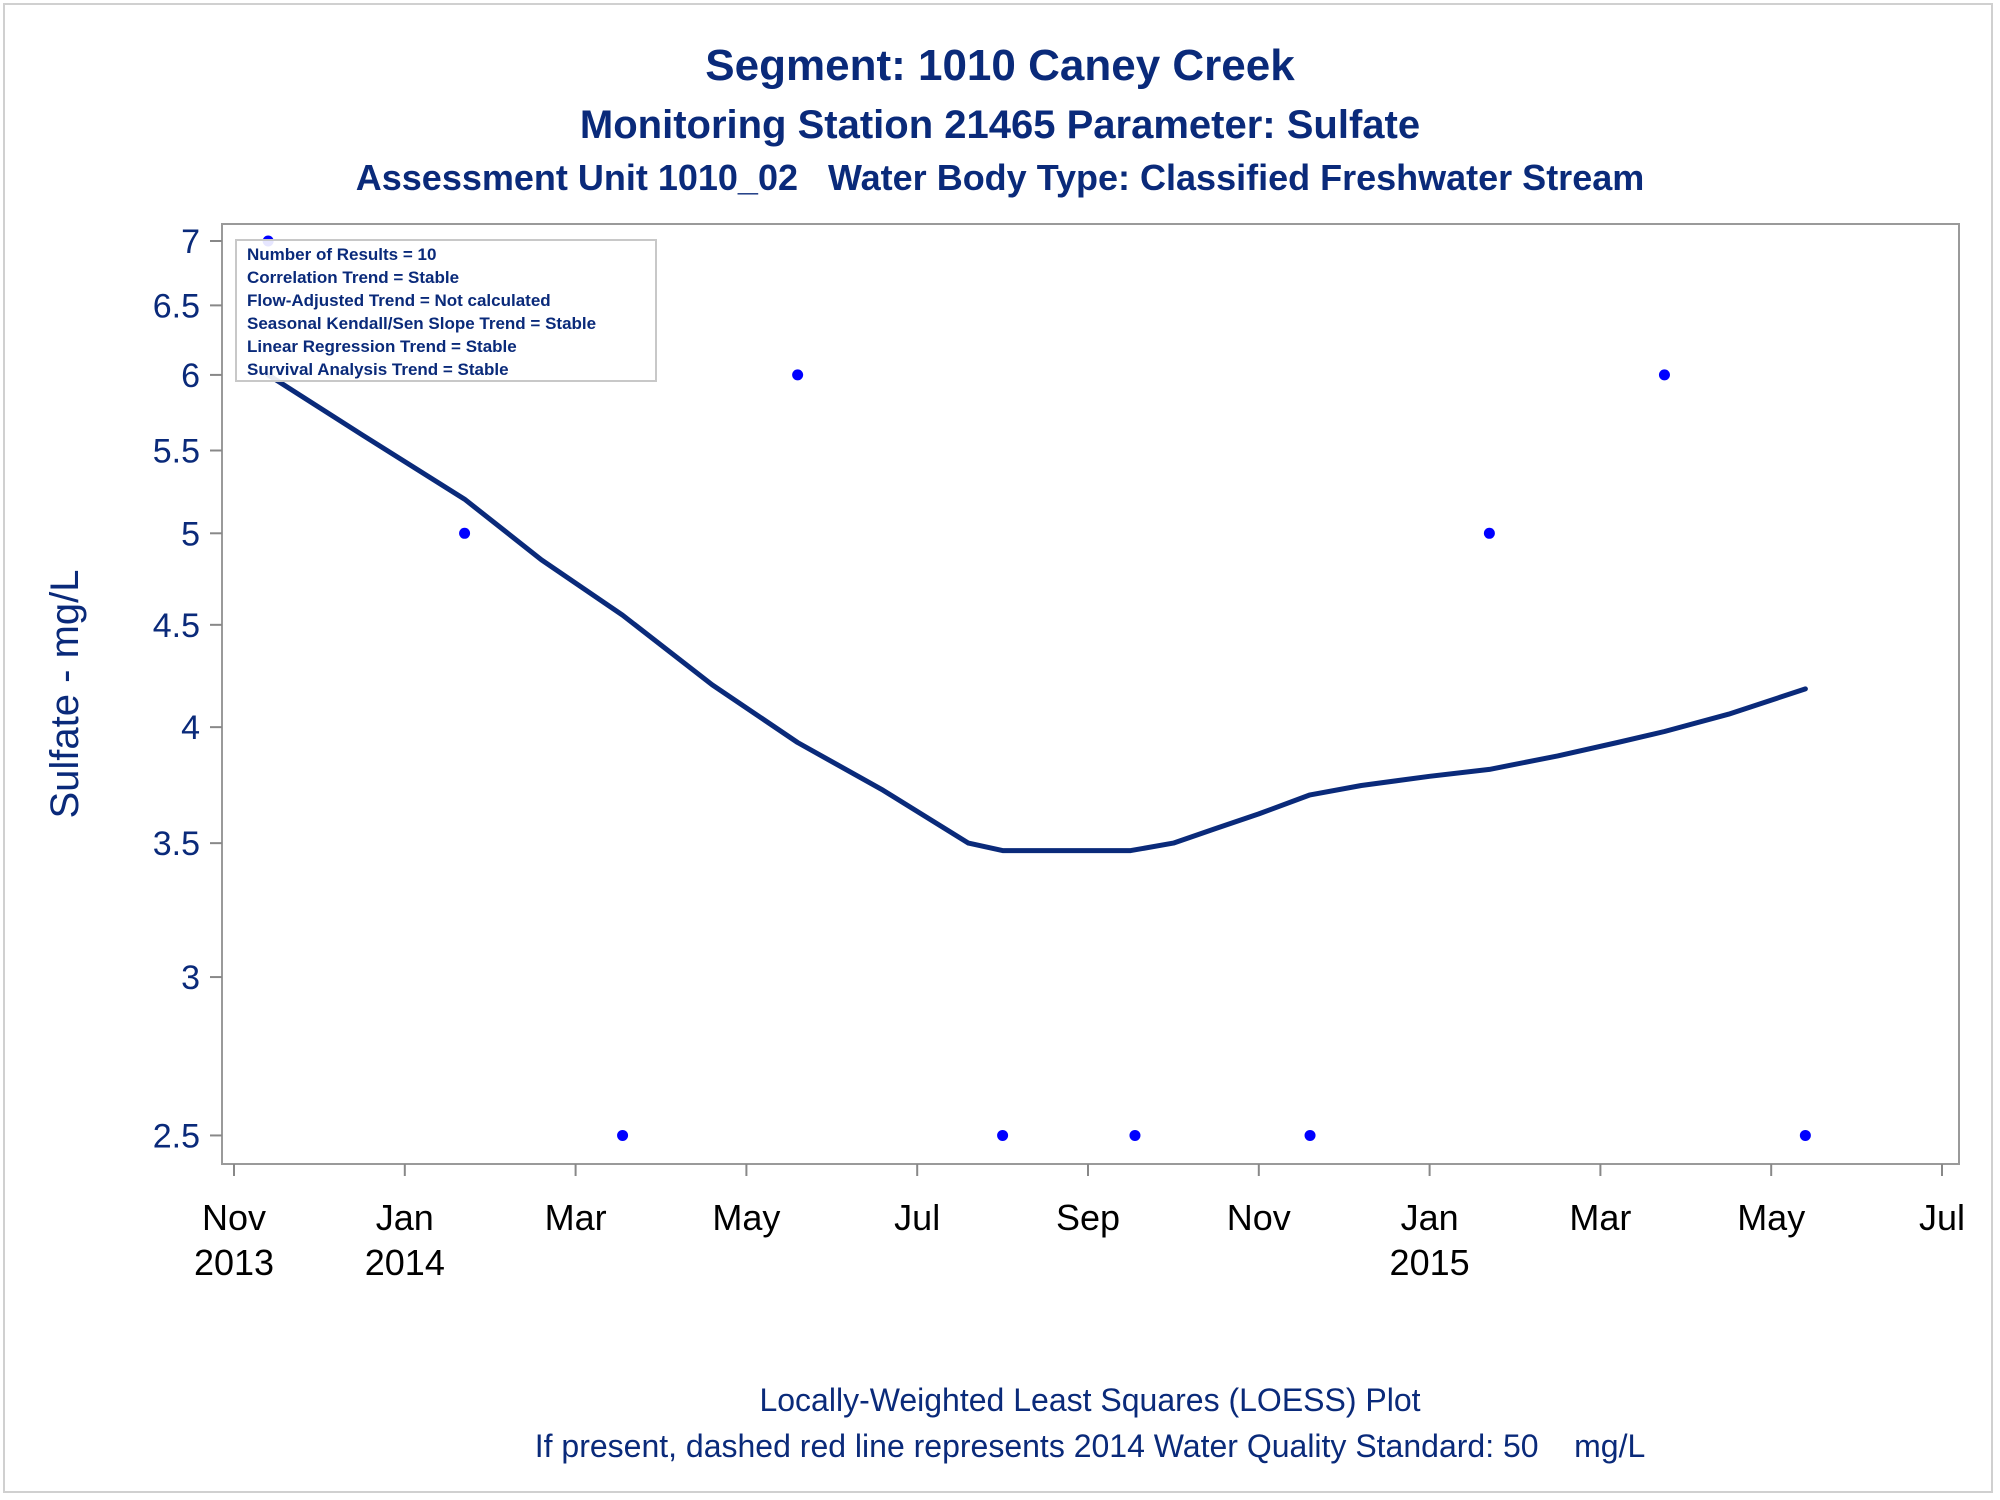 This screenshot has height=1500, width=2000. Describe the element at coordinates (176, 452) in the screenshot. I see `y-tick-label: 5.5` at that location.